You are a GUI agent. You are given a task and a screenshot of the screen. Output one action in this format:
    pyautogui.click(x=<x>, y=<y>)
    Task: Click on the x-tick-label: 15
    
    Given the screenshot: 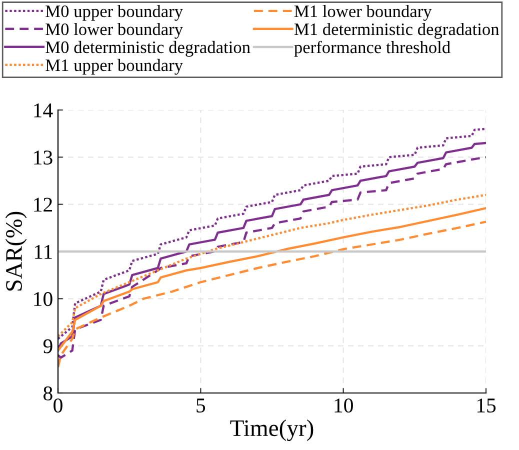 What is the action you would take?
    pyautogui.click(x=486, y=405)
    